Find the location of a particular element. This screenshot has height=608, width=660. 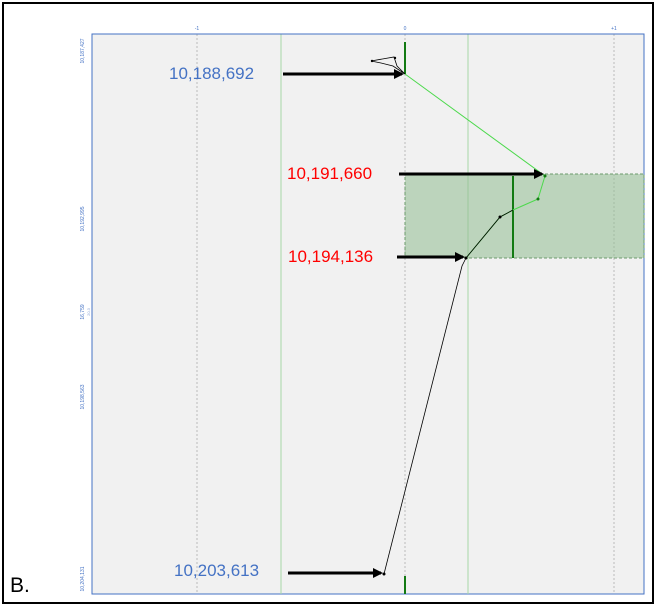

top-loop-point is located at coordinates (395, 58).